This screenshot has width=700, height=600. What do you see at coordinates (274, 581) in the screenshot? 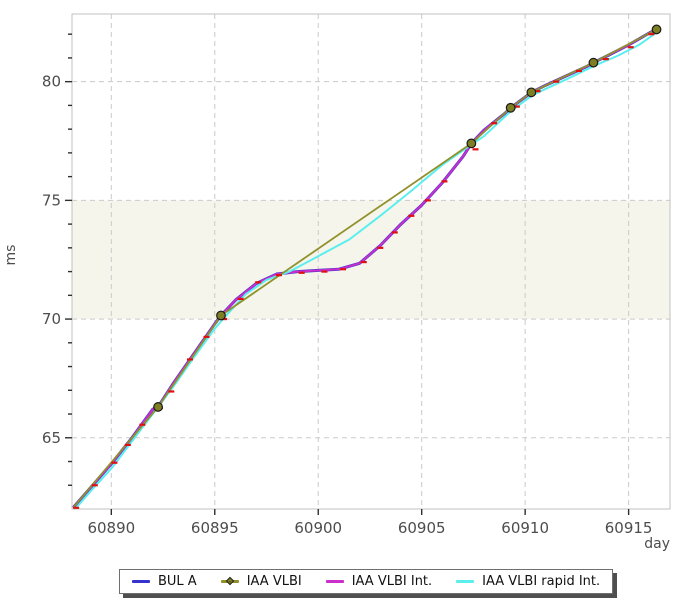
I see `legend-label: IAA VLBI` at bounding box center [274, 581].